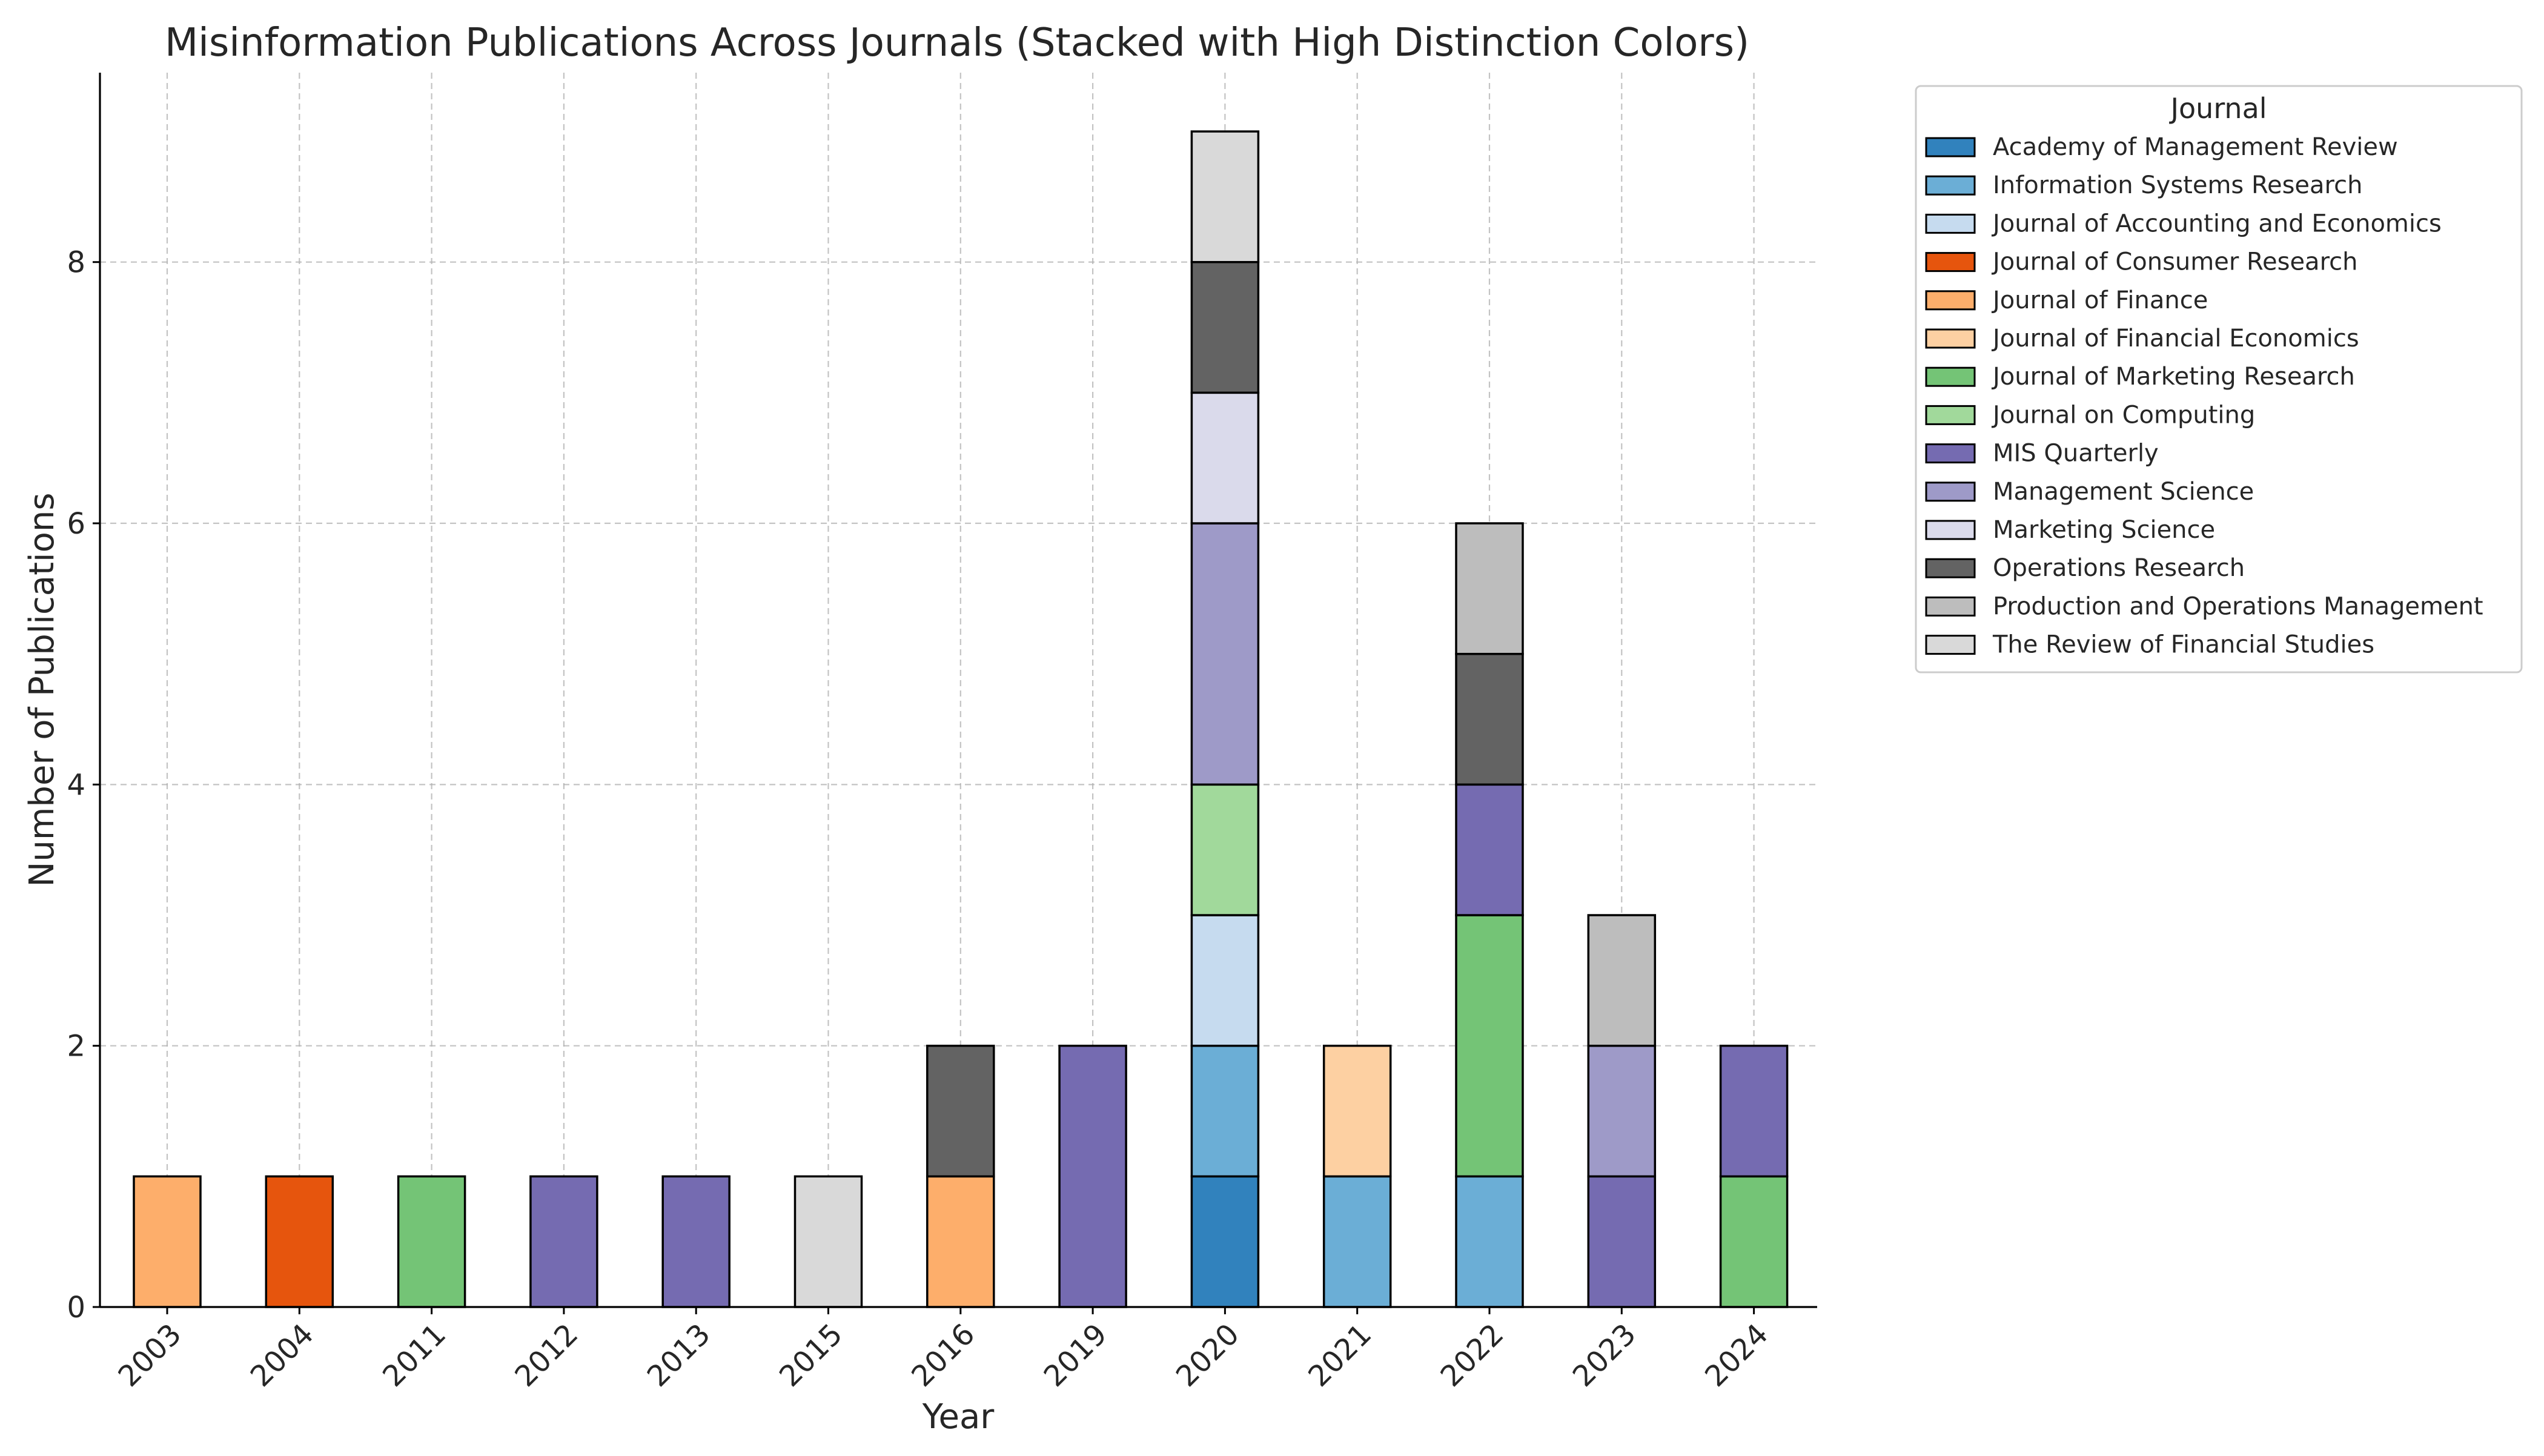  I want to click on bar-segment: Operations Research 2022: 1, so click(1489, 719).